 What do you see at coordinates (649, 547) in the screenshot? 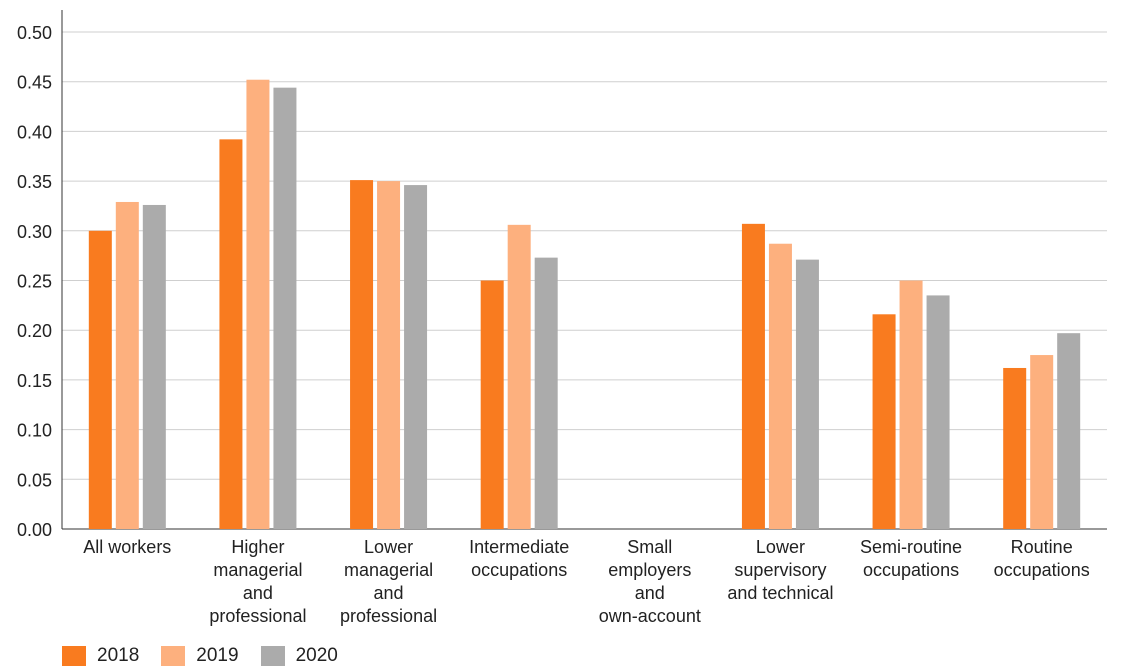
I see `x-tick-label: Small` at bounding box center [649, 547].